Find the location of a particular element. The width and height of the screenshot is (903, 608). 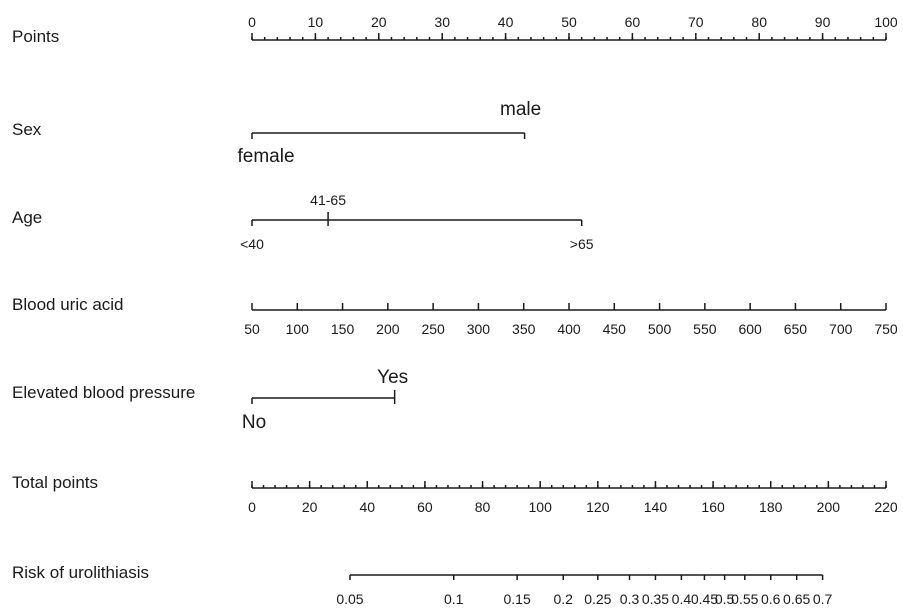

row-label: Sex is located at coordinates (27, 129).